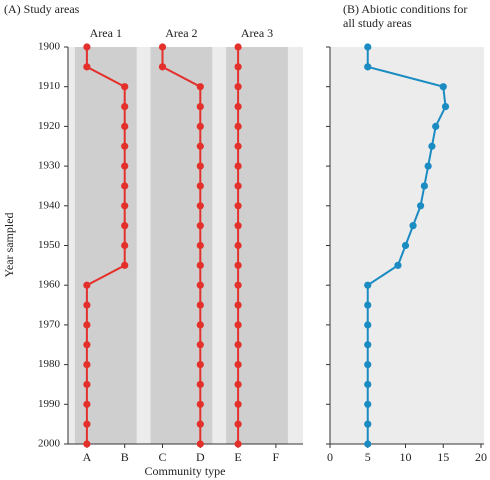 The width and height of the screenshot is (490, 480). What do you see at coordinates (125, 457) in the screenshot?
I see `x-tick-label: B` at bounding box center [125, 457].